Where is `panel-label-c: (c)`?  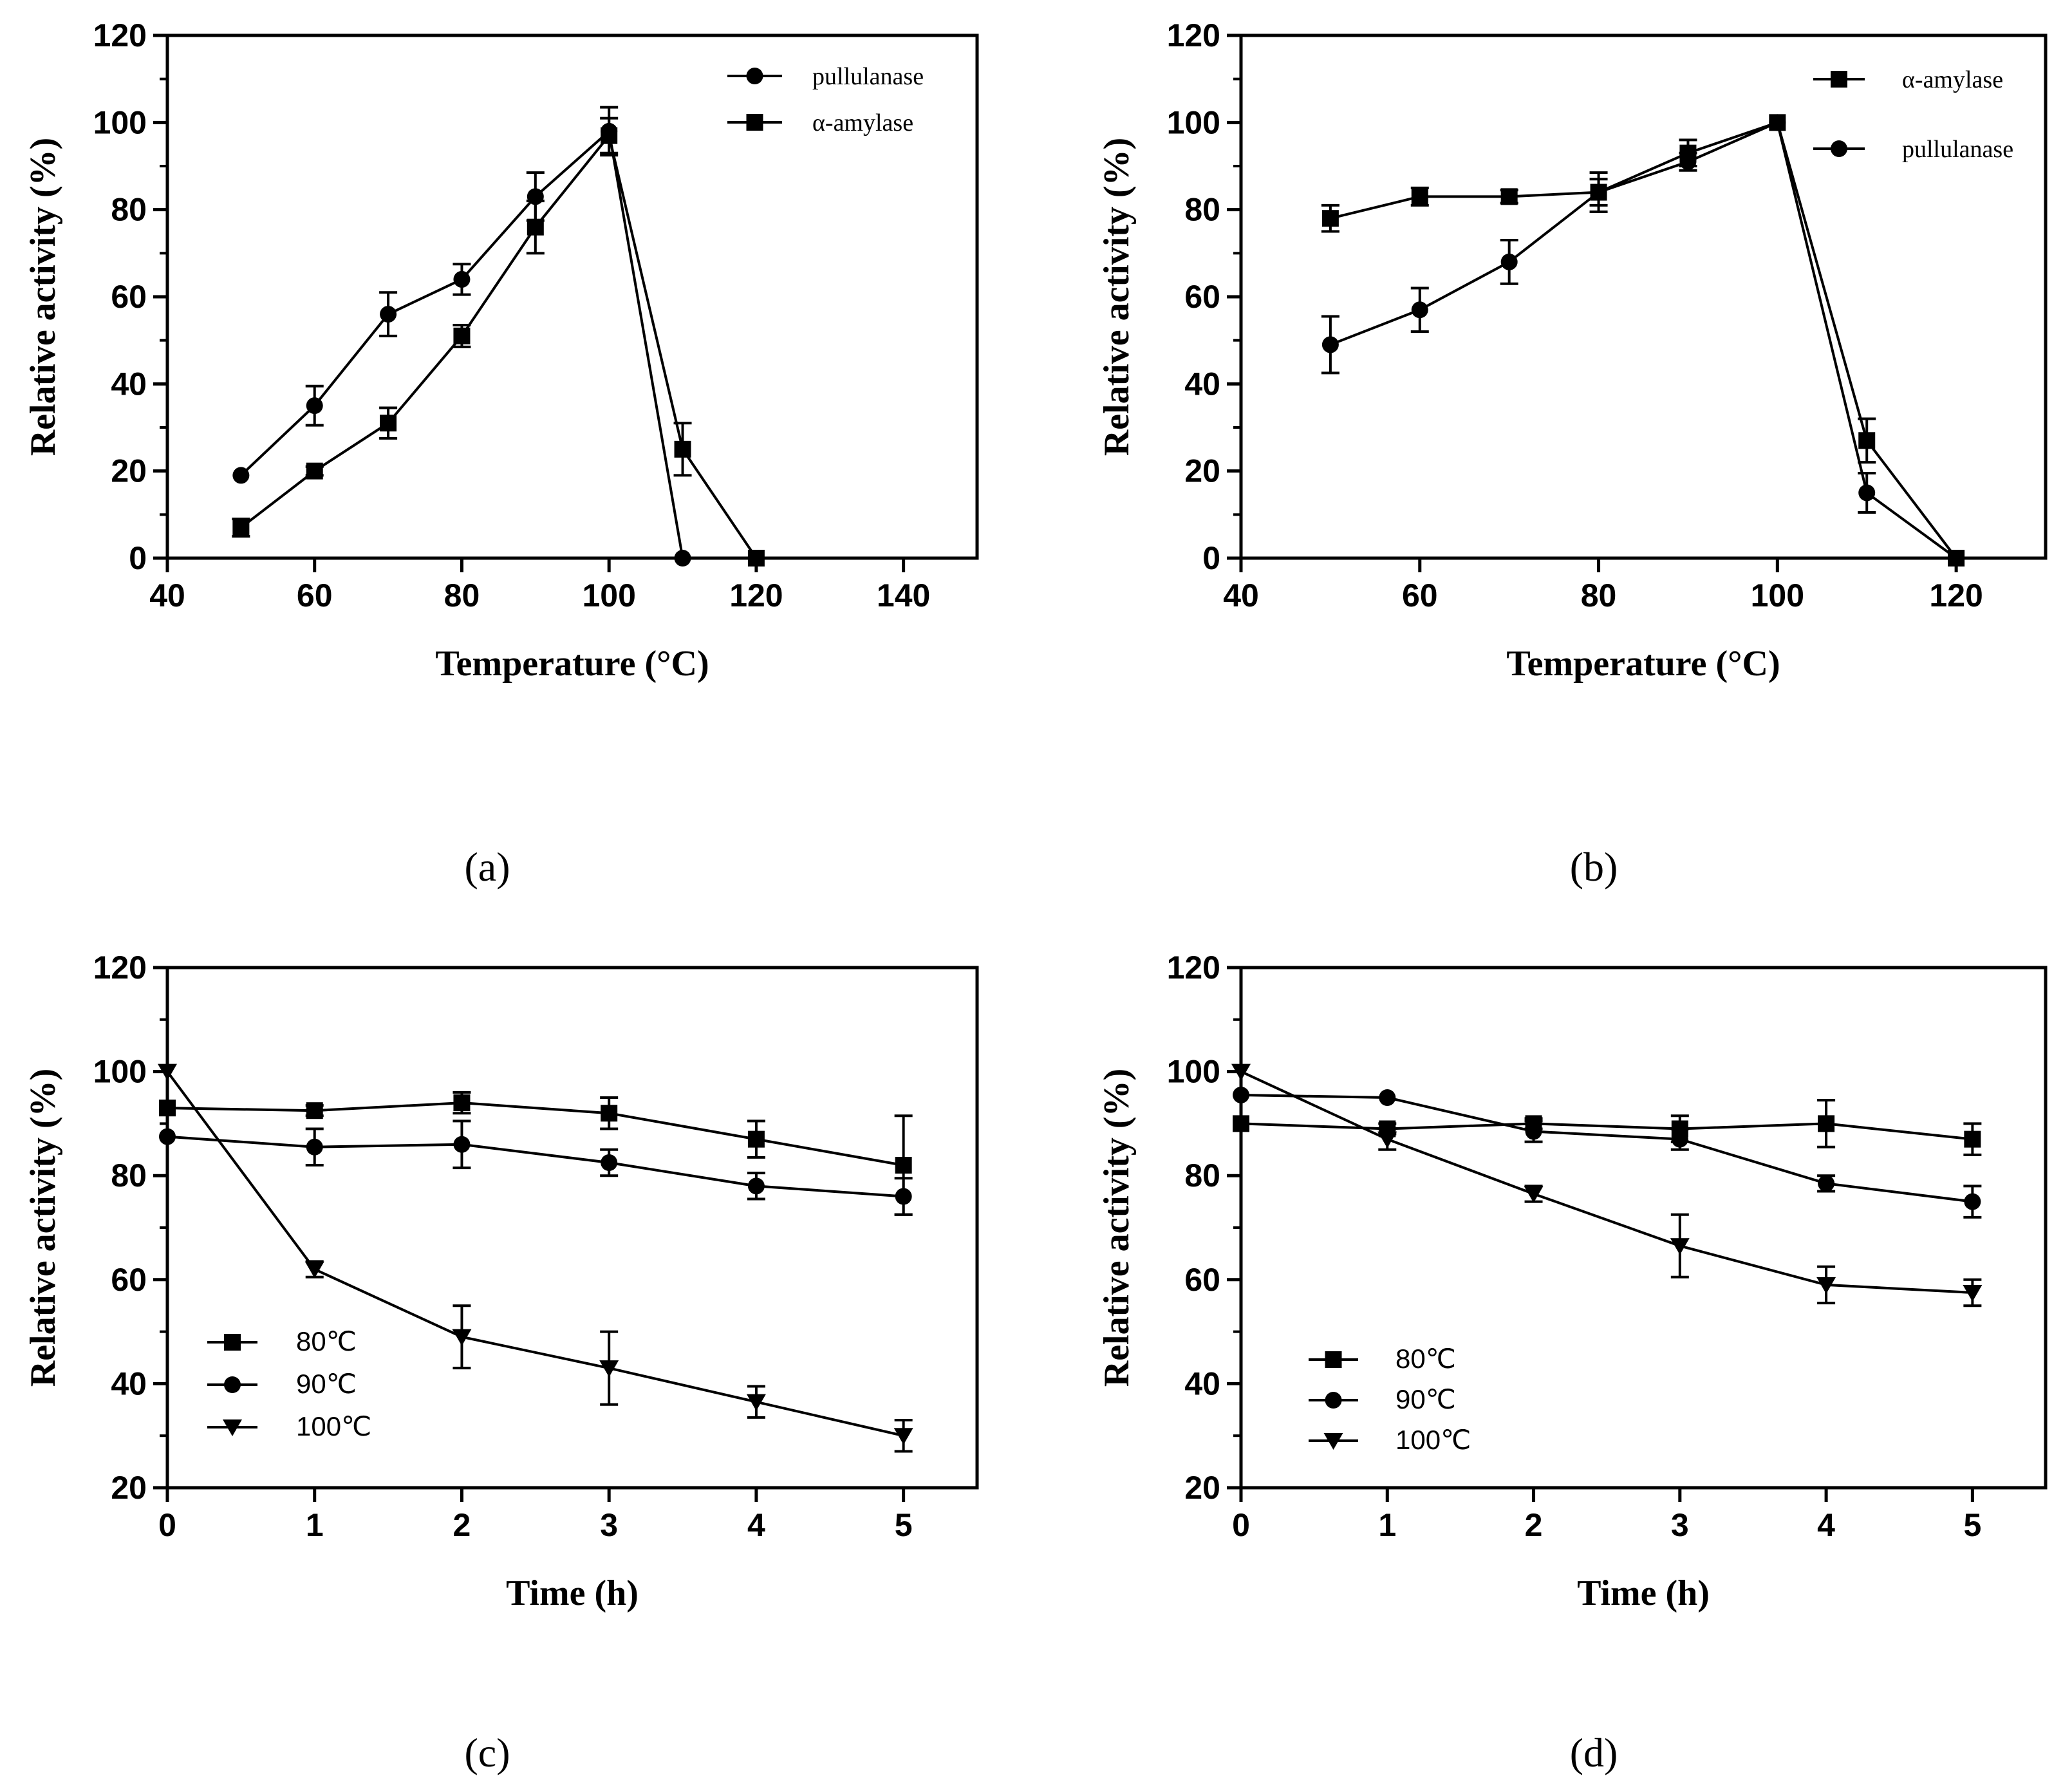 panel-label-c: (c) is located at coordinates (487, 1752).